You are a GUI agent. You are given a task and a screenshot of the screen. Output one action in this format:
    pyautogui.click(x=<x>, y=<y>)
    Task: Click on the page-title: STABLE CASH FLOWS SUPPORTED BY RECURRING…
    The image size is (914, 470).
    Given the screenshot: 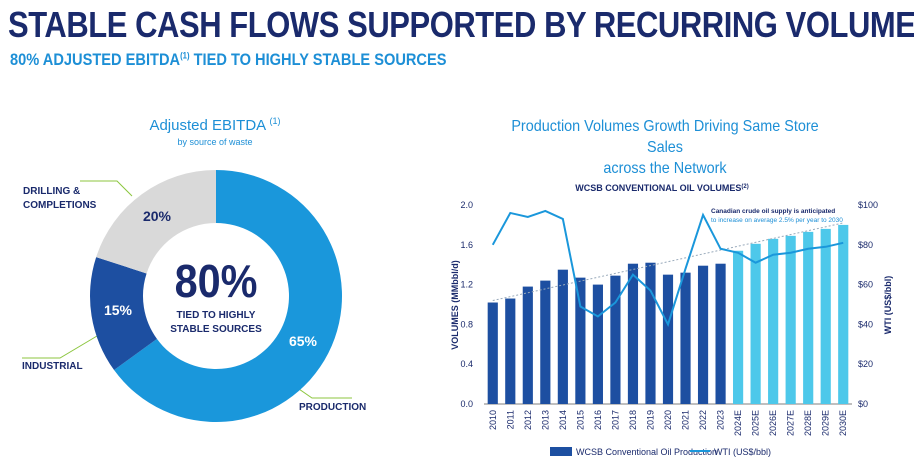 What is the action you would take?
    pyautogui.click(x=461, y=24)
    